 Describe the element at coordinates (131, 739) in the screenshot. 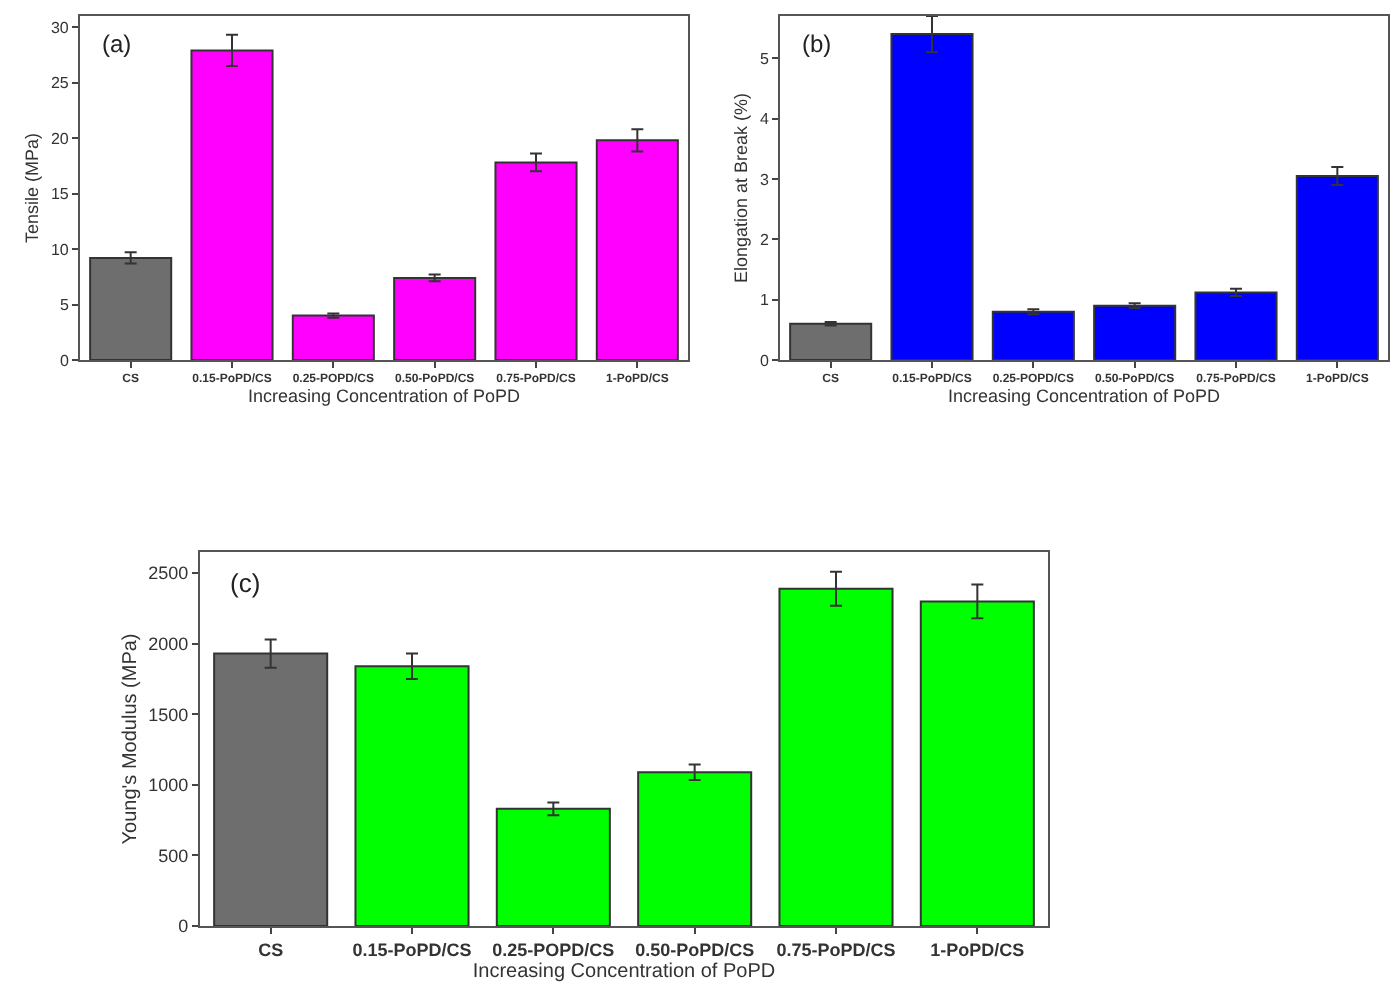

I see `y-axis-title: Young's Modulus (MPa)` at that location.